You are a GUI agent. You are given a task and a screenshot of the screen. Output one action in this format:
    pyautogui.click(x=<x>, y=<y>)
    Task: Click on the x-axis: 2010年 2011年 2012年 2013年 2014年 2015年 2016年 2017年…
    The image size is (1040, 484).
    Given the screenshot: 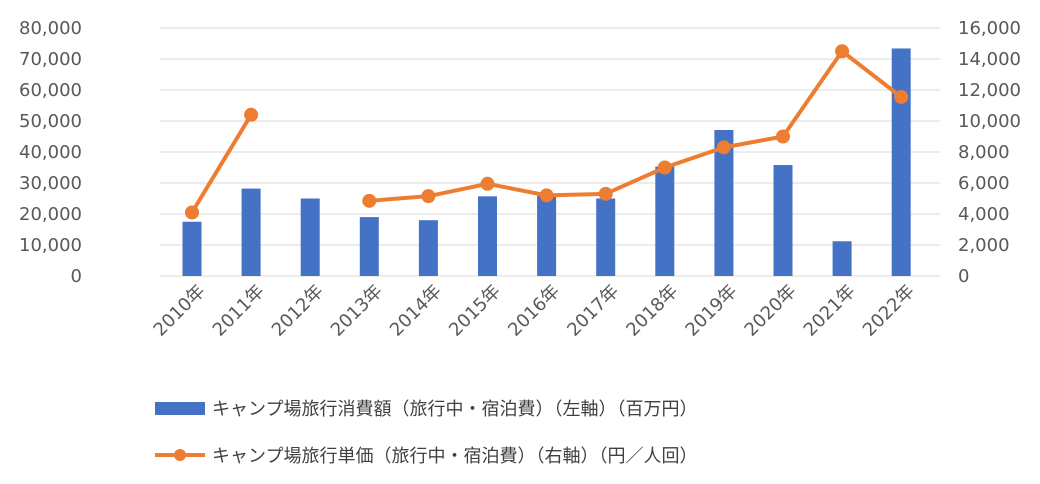 What is the action you would take?
    pyautogui.click(x=534, y=311)
    